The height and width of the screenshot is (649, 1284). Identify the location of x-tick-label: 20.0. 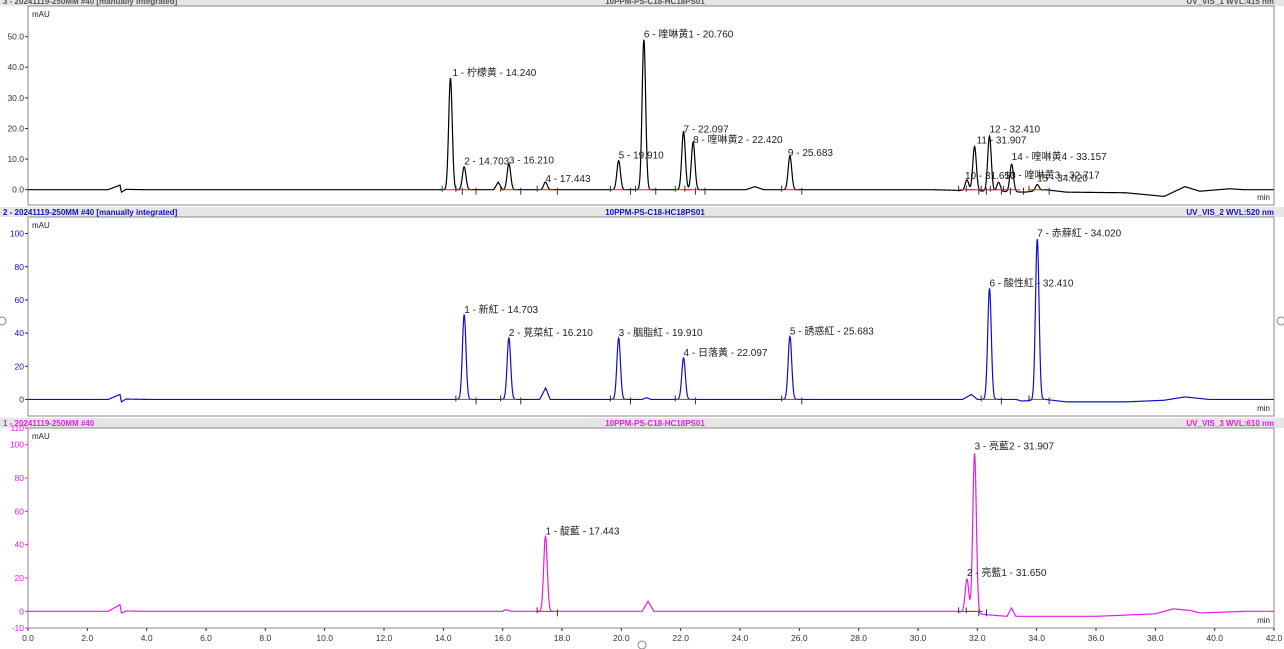
(621, 638).